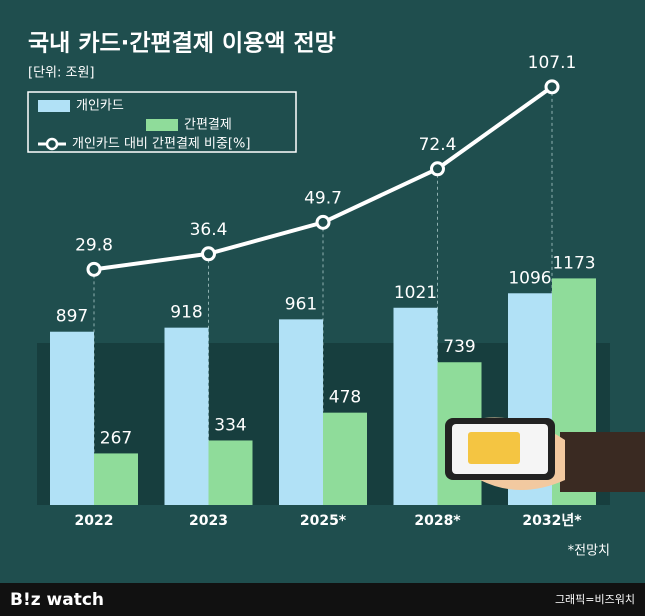 The width and height of the screenshot is (645, 616). I want to click on illustration, so click(545, 454).